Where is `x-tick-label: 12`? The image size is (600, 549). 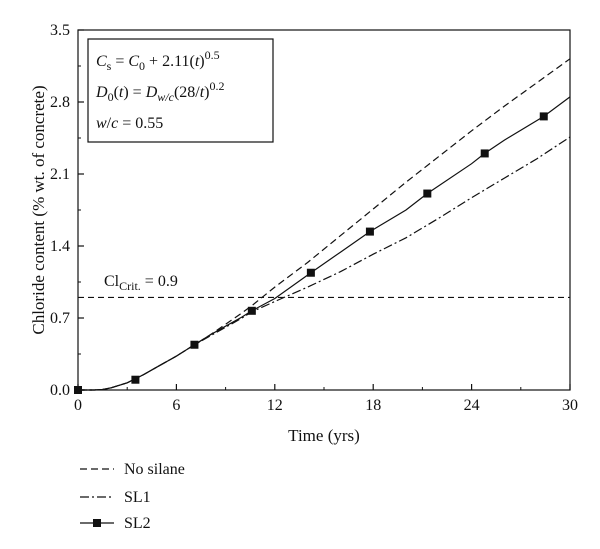
x-tick-label: 12 is located at coordinates (275, 405).